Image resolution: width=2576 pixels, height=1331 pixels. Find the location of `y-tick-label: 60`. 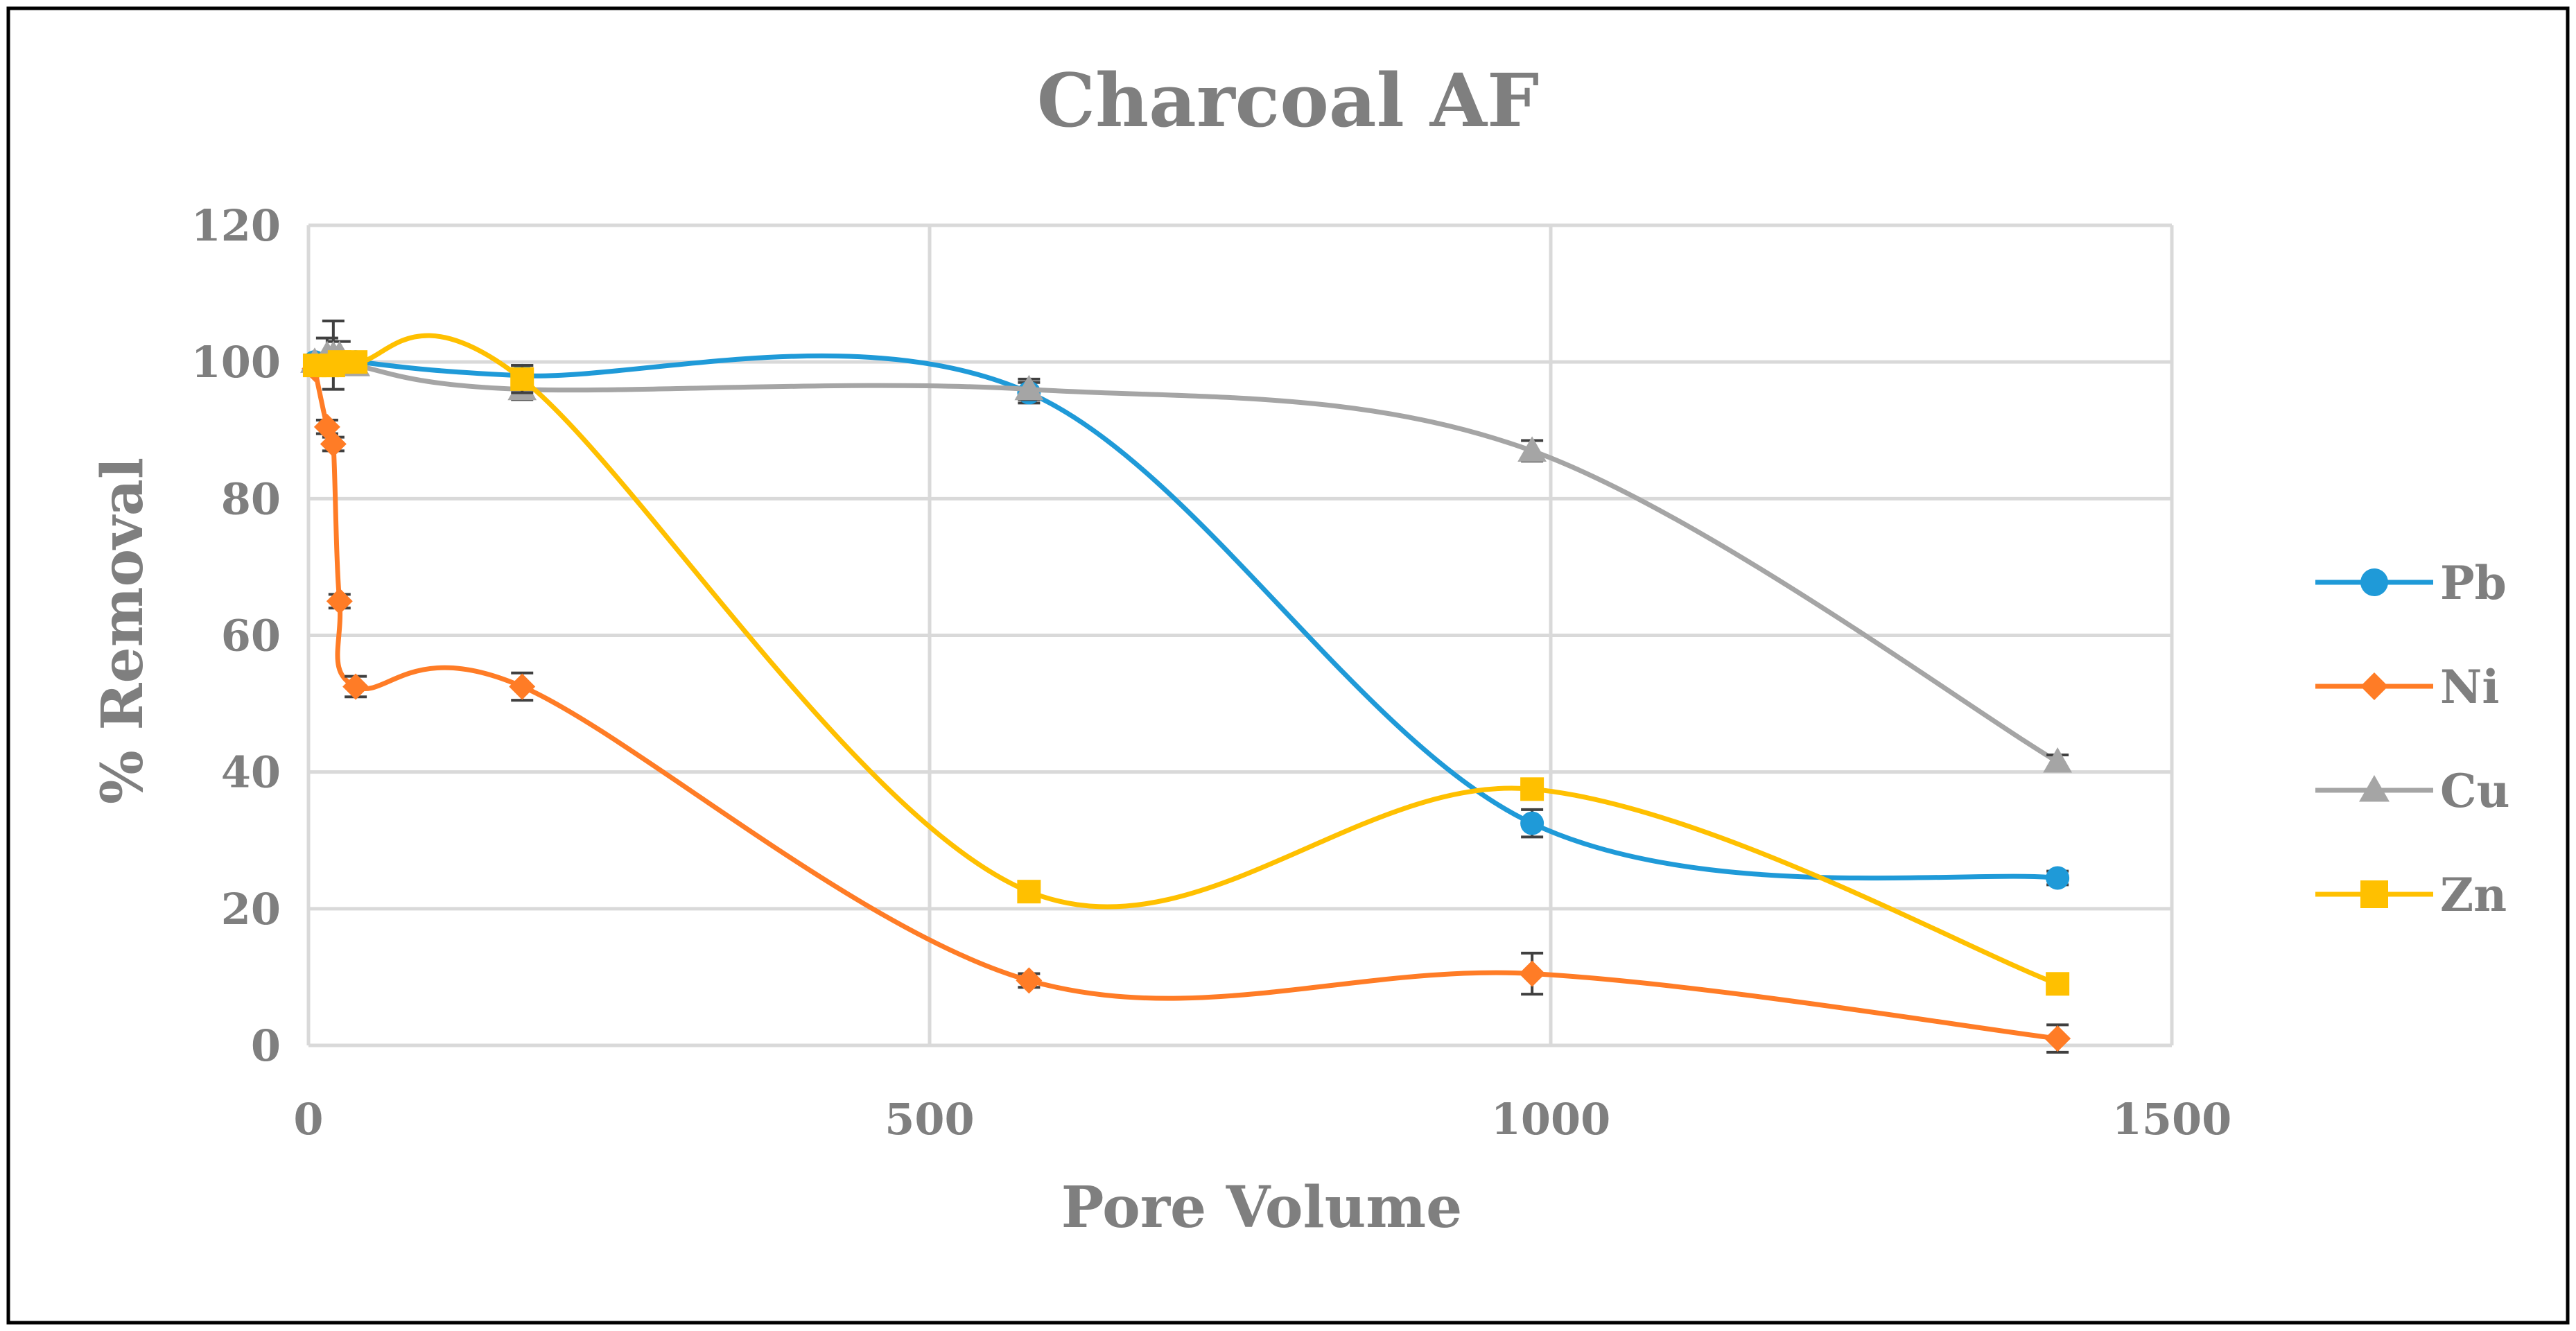

y-tick-label: 60 is located at coordinates (251, 636).